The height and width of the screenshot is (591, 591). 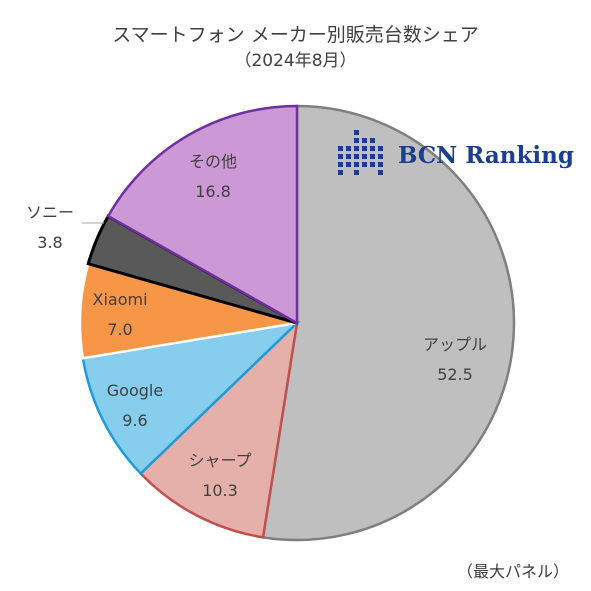 What do you see at coordinates (219, 460) in the screenshot?
I see `slice-label-1: シャープ` at bounding box center [219, 460].